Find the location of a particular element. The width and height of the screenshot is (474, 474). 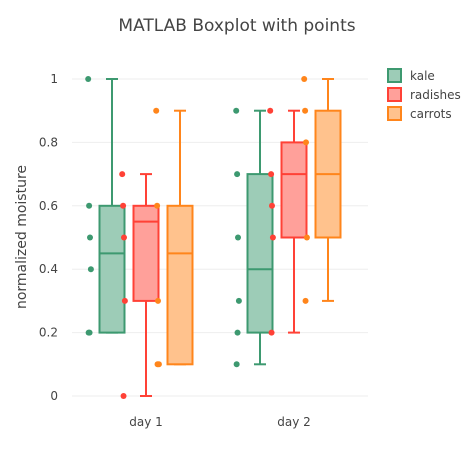

legend-item-kale: kale is located at coordinates (411, 75).